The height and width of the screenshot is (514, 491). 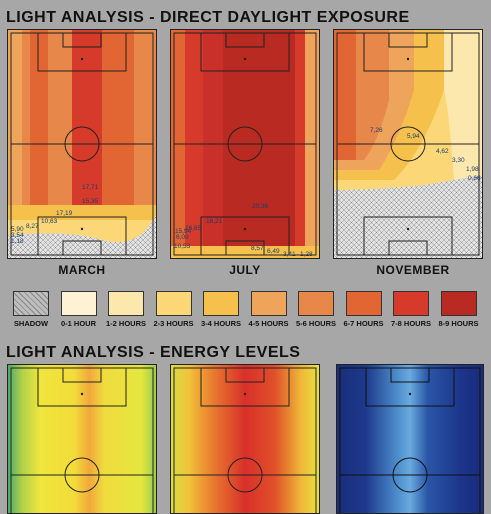 I want to click on july-exposure-map, so click(x=245, y=144).